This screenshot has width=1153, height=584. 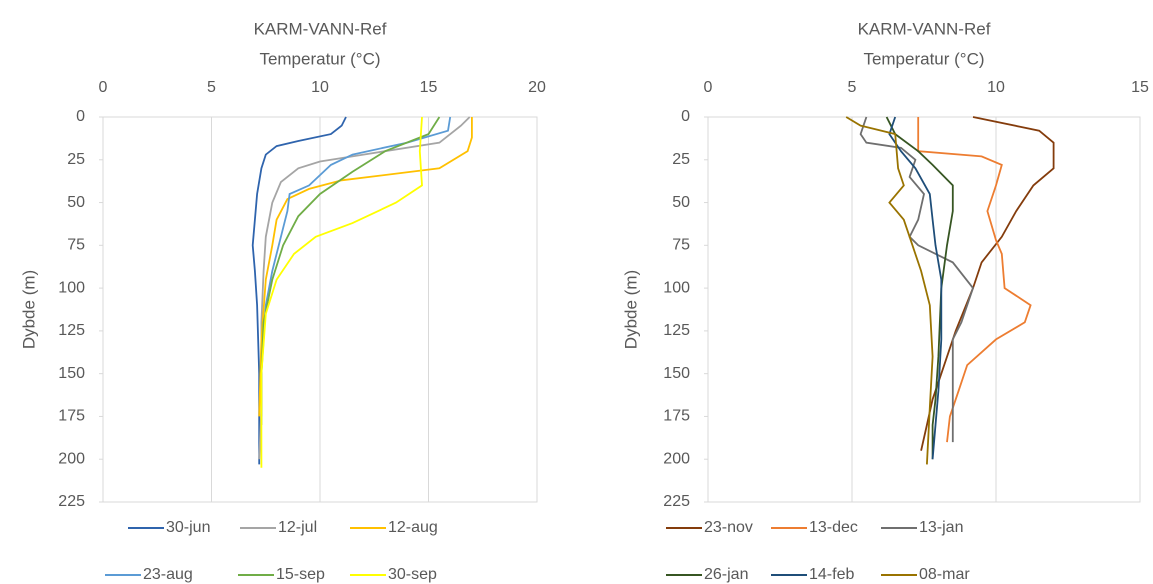 What do you see at coordinates (412, 574) in the screenshot?
I see `legend-label: 30-sep` at bounding box center [412, 574].